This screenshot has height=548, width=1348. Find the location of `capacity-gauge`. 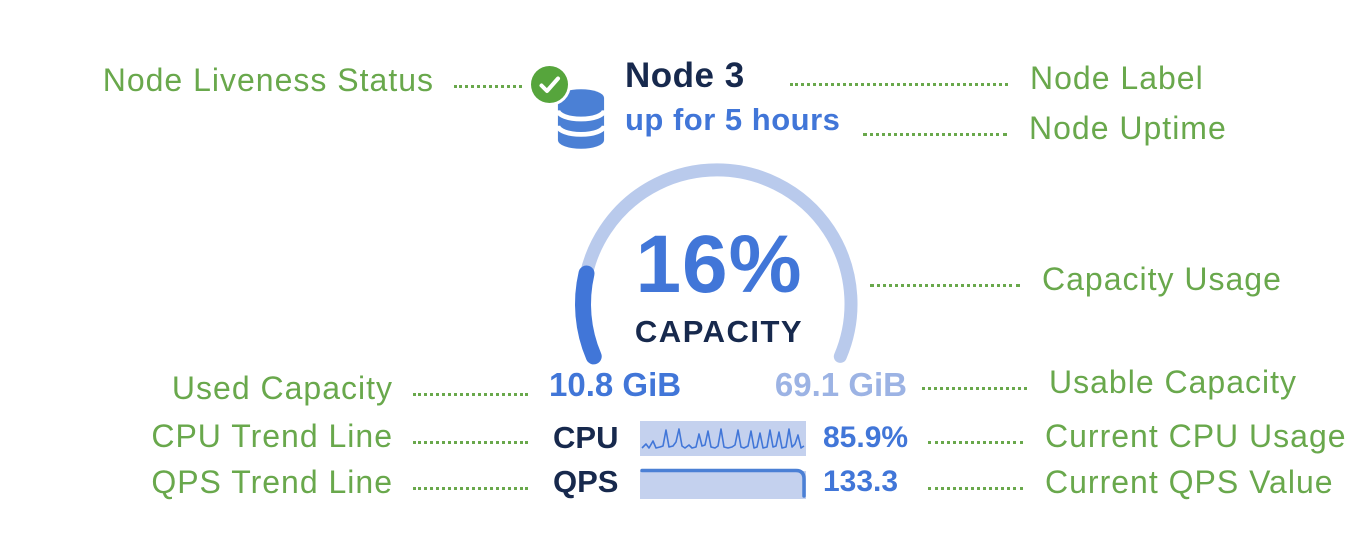

capacity-gauge is located at coordinates (716, 264).